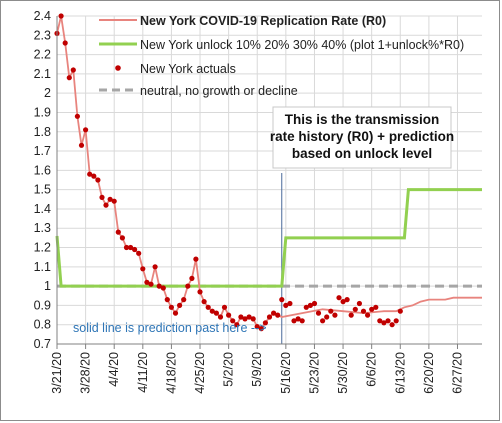 The image size is (502, 423). What do you see at coordinates (362, 153) in the screenshot?
I see `callout-line-3: based on unlock level` at bounding box center [362, 153].